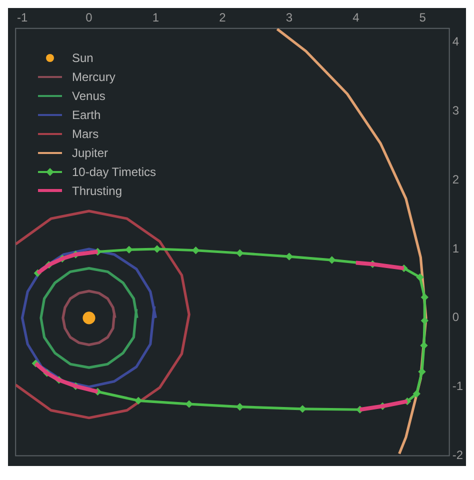  Describe the element at coordinates (89, 17) in the screenshot. I see `x-tick-label: 0` at that location.